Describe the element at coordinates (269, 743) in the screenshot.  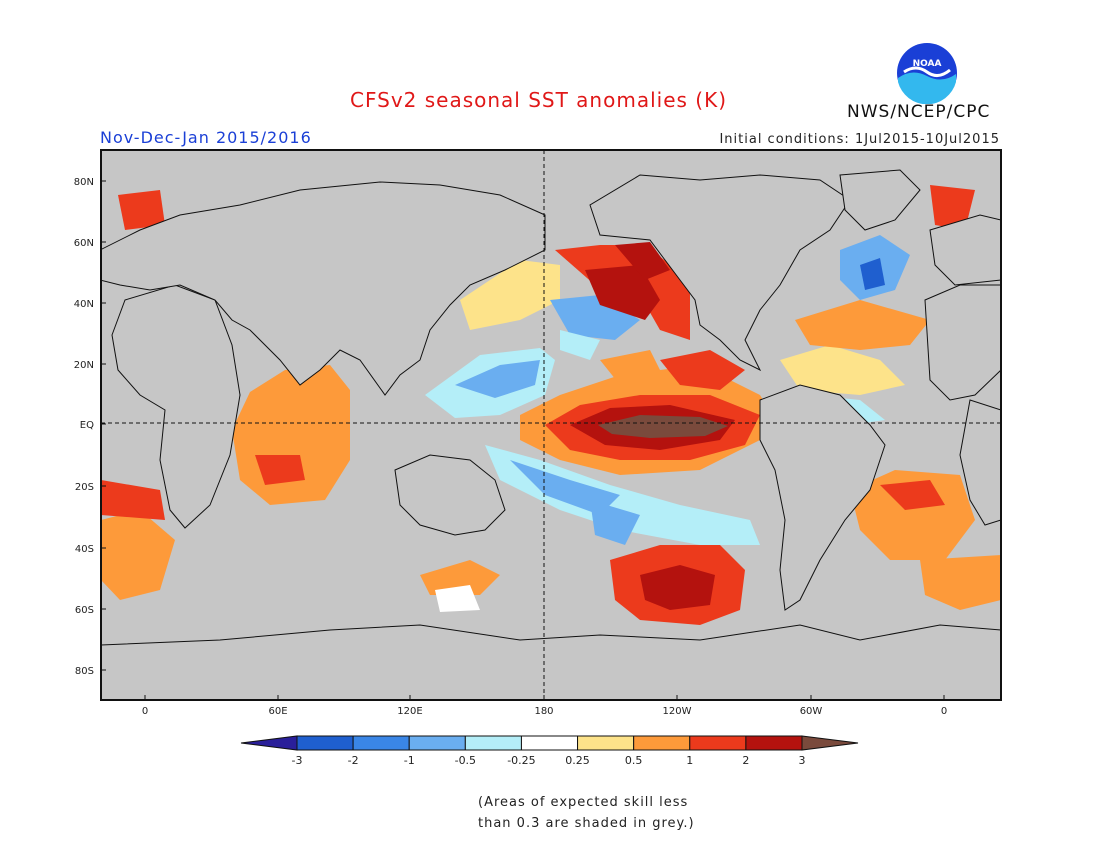
I see `colorbar-min-arrow` at that location.